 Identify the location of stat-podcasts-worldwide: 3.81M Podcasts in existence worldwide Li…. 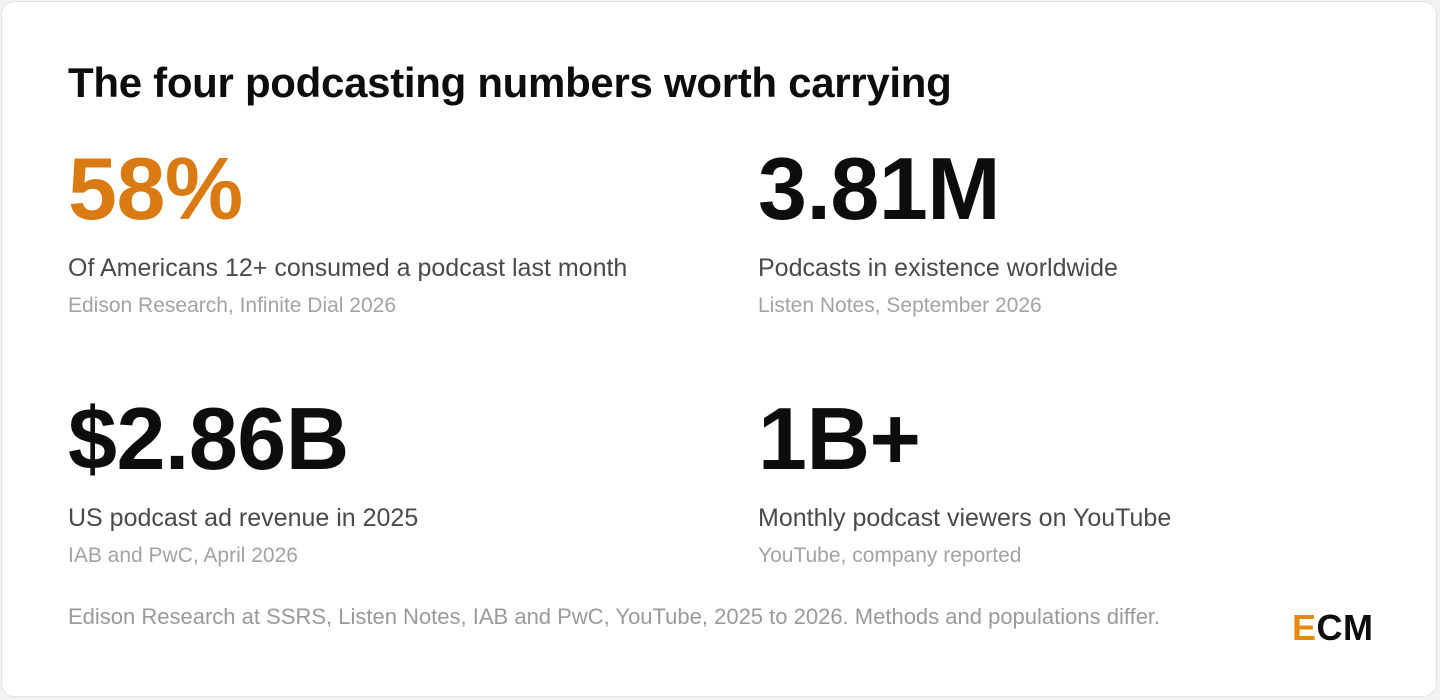
(1038, 230).